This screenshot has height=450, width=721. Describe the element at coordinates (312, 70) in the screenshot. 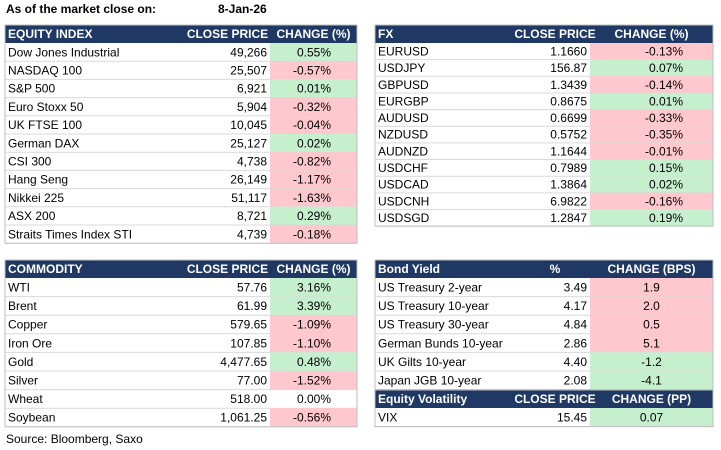

I see `change-value: -0.57%` at that location.